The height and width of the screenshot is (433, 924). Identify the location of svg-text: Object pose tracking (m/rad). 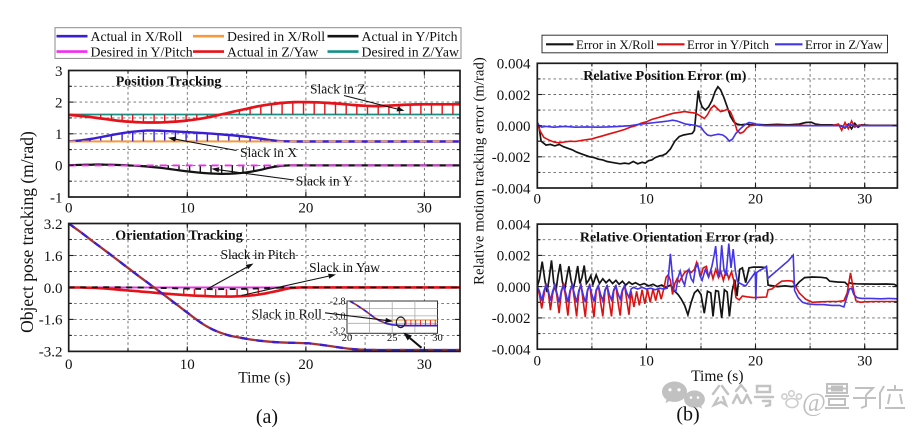
(27, 232).